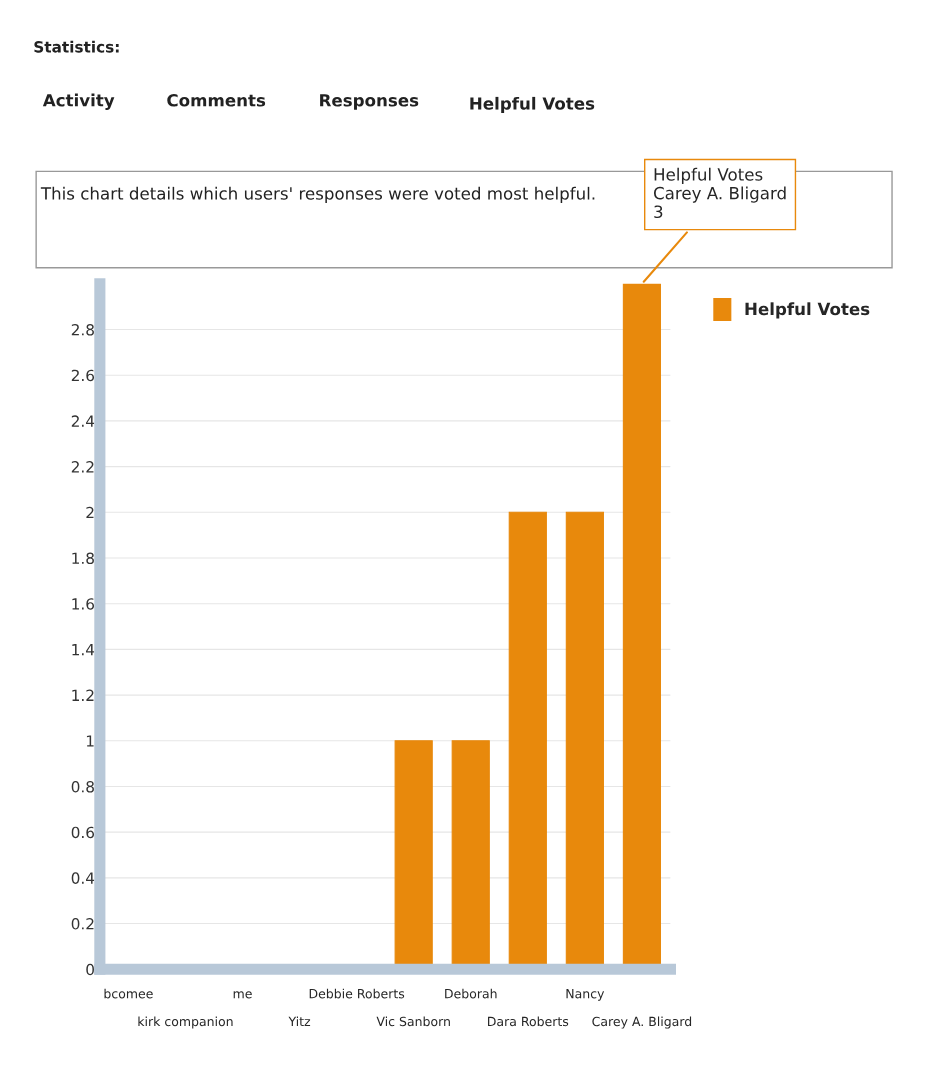 The image size is (951, 1071). Describe the element at coordinates (82, 786) in the screenshot. I see `y-tick-label: 0.8` at that location.